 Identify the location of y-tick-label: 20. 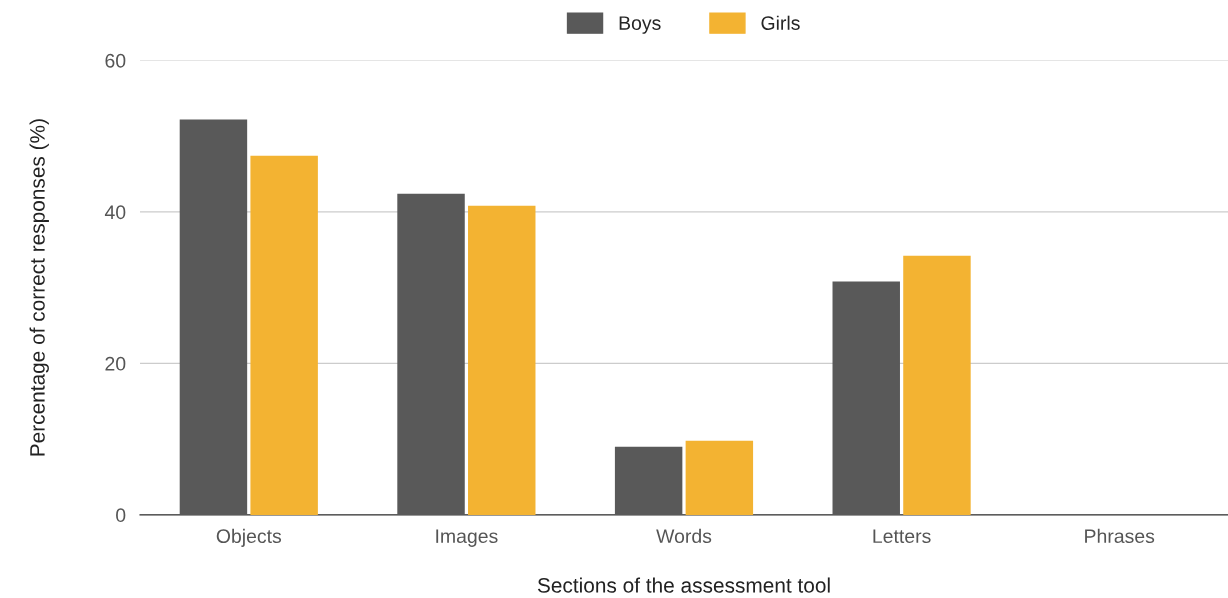
(115, 363).